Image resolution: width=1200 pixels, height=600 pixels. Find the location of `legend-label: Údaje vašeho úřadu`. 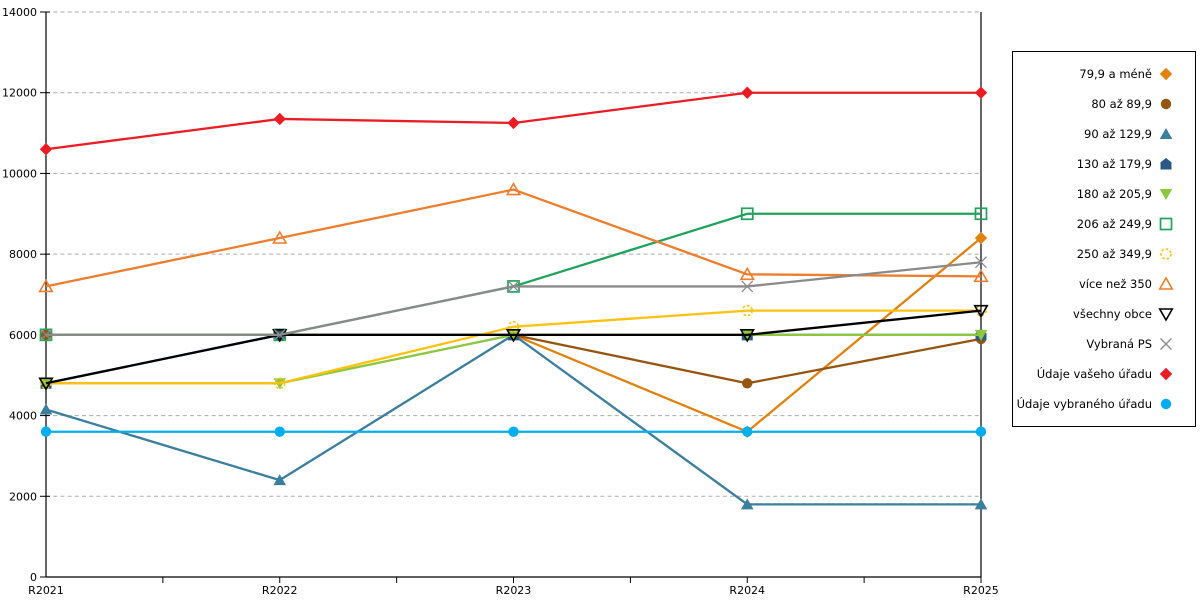

legend-label: Údaje vašeho úřadu is located at coordinates (1094, 374).